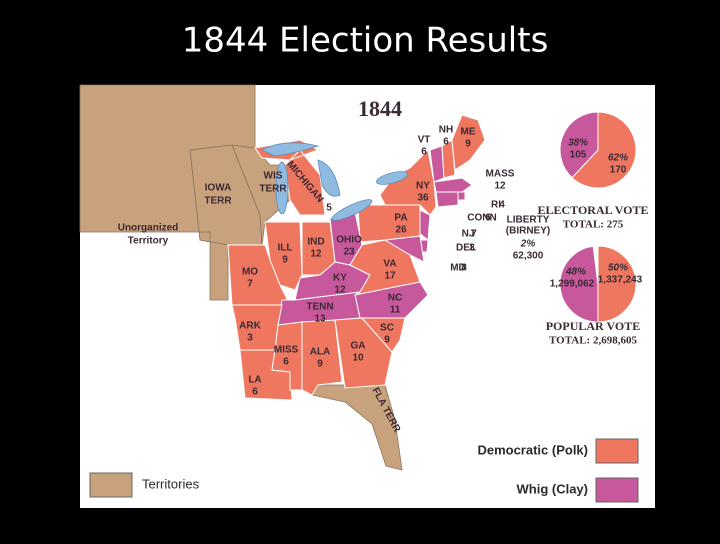 This screenshot has width=720, height=544. Describe the element at coordinates (320, 319) in the screenshot. I see `state-votes: 13` at that location.